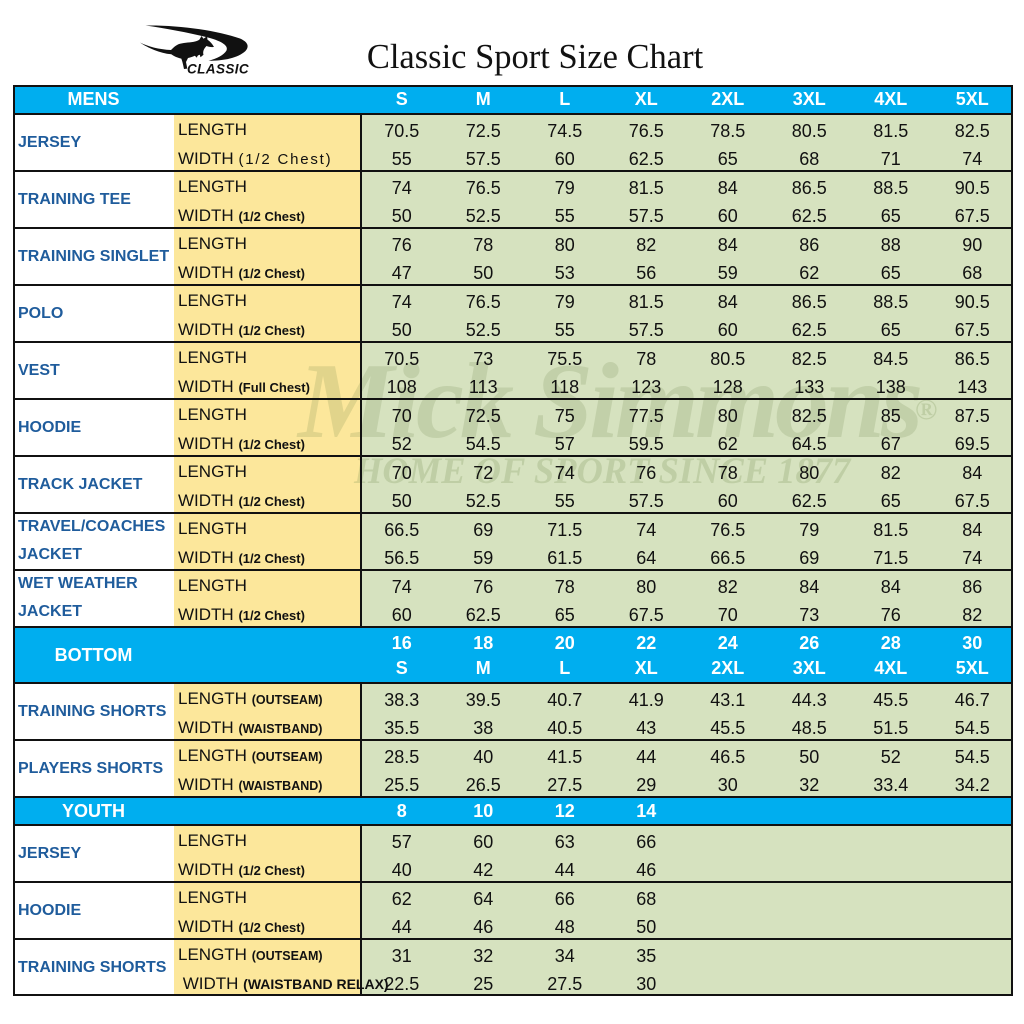 This screenshot has width=1024, height=1024. Describe the element at coordinates (218, 69) in the screenshot. I see `svg-text: CLASSIC` at that location.